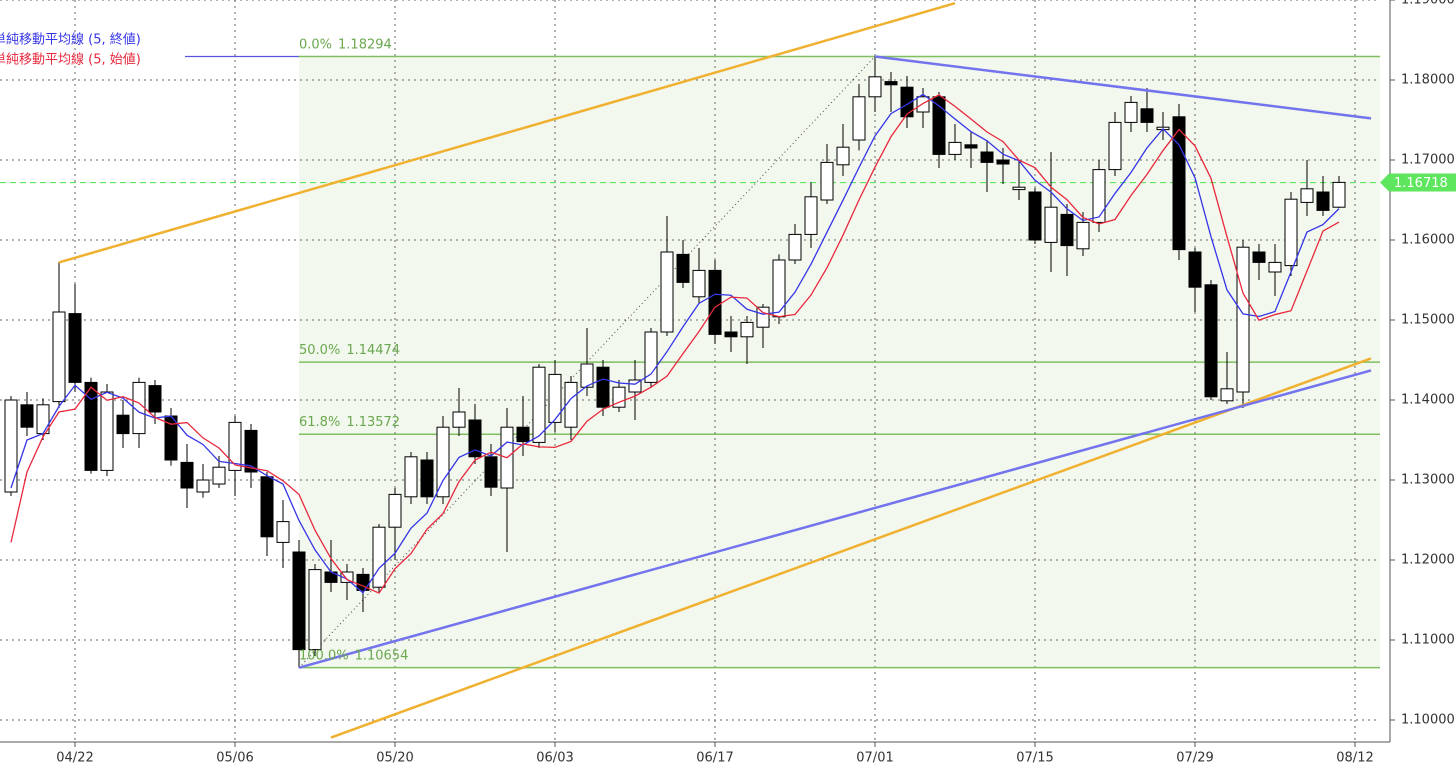  What do you see at coordinates (349, 350) in the screenshot?
I see `fibonacci-label: 50.0% 1.14474` at bounding box center [349, 350].